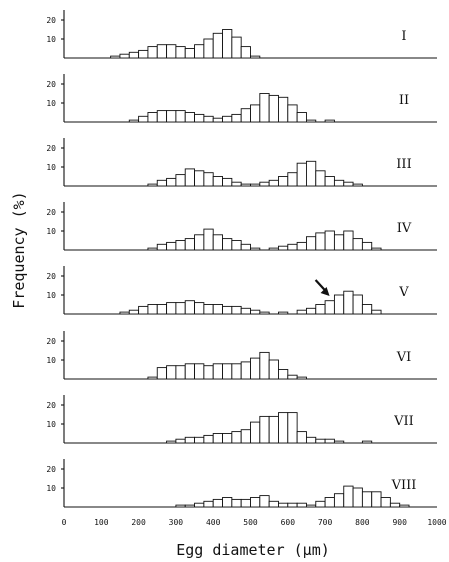 This screenshot has width=449, height=562. What do you see at coordinates (241, 98) in the screenshot?
I see `panel-2: 10 20 II` at bounding box center [241, 98].